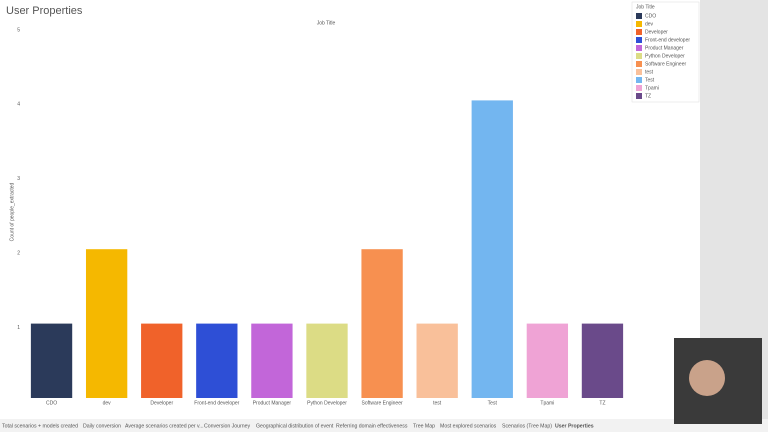  What do you see at coordinates (102, 426) in the screenshot?
I see `tab: Daily conversion` at bounding box center [102, 426].